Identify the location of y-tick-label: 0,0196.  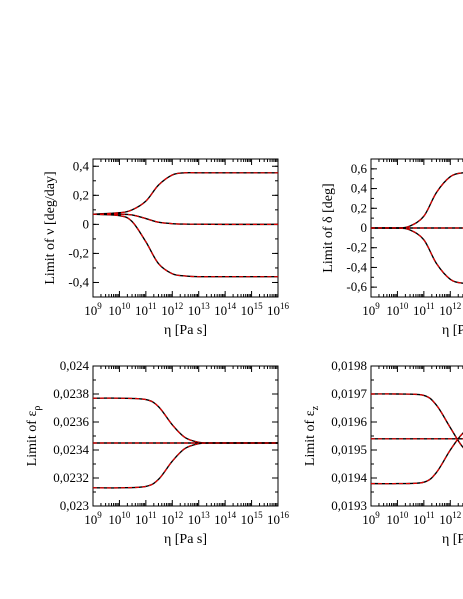
(349, 421).